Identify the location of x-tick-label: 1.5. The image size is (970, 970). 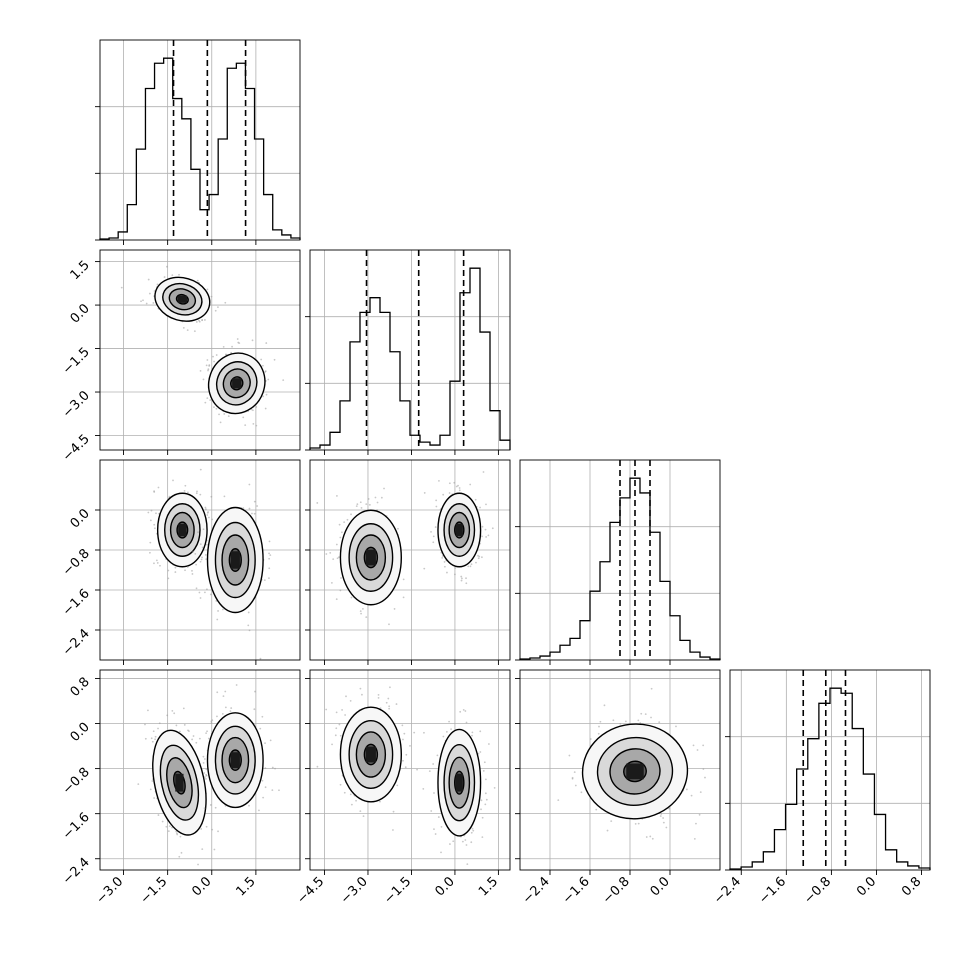
(488, 886).